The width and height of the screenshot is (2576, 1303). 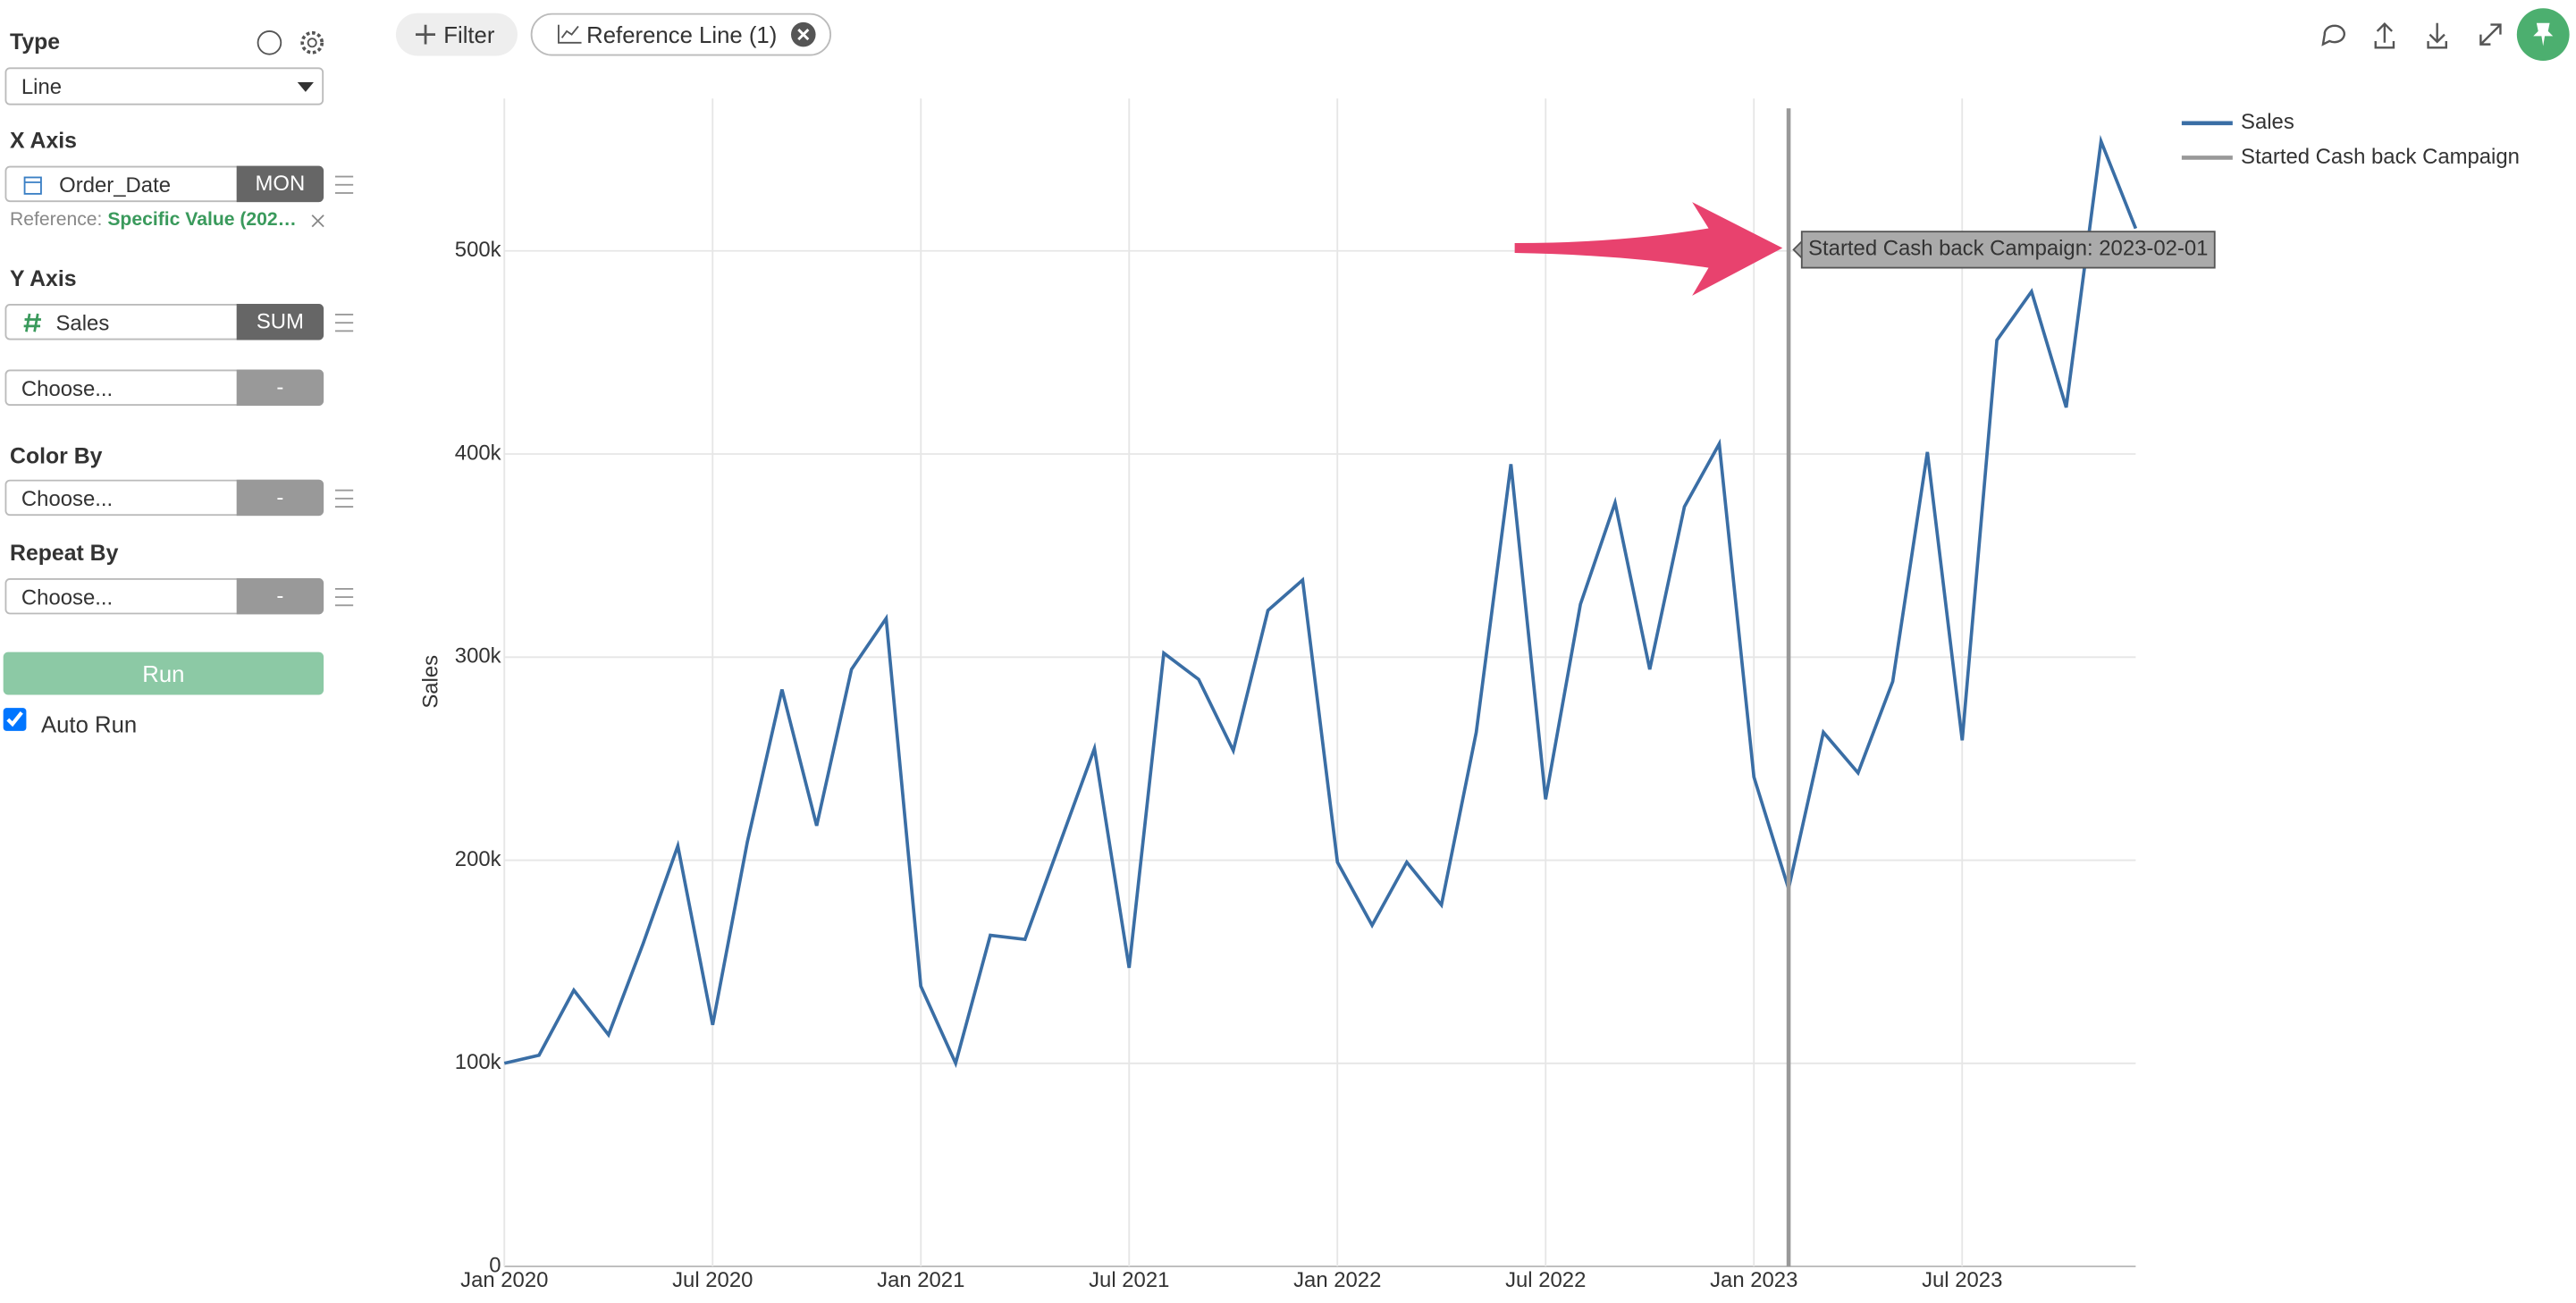 What do you see at coordinates (570, 34) in the screenshot?
I see `line-chart-icon` at bounding box center [570, 34].